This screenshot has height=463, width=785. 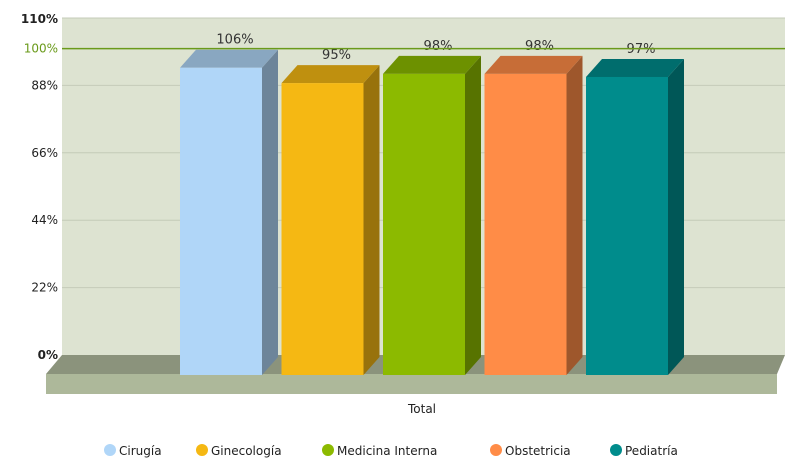 I want to click on legend-label-1: Cirugía, so click(x=140, y=451).